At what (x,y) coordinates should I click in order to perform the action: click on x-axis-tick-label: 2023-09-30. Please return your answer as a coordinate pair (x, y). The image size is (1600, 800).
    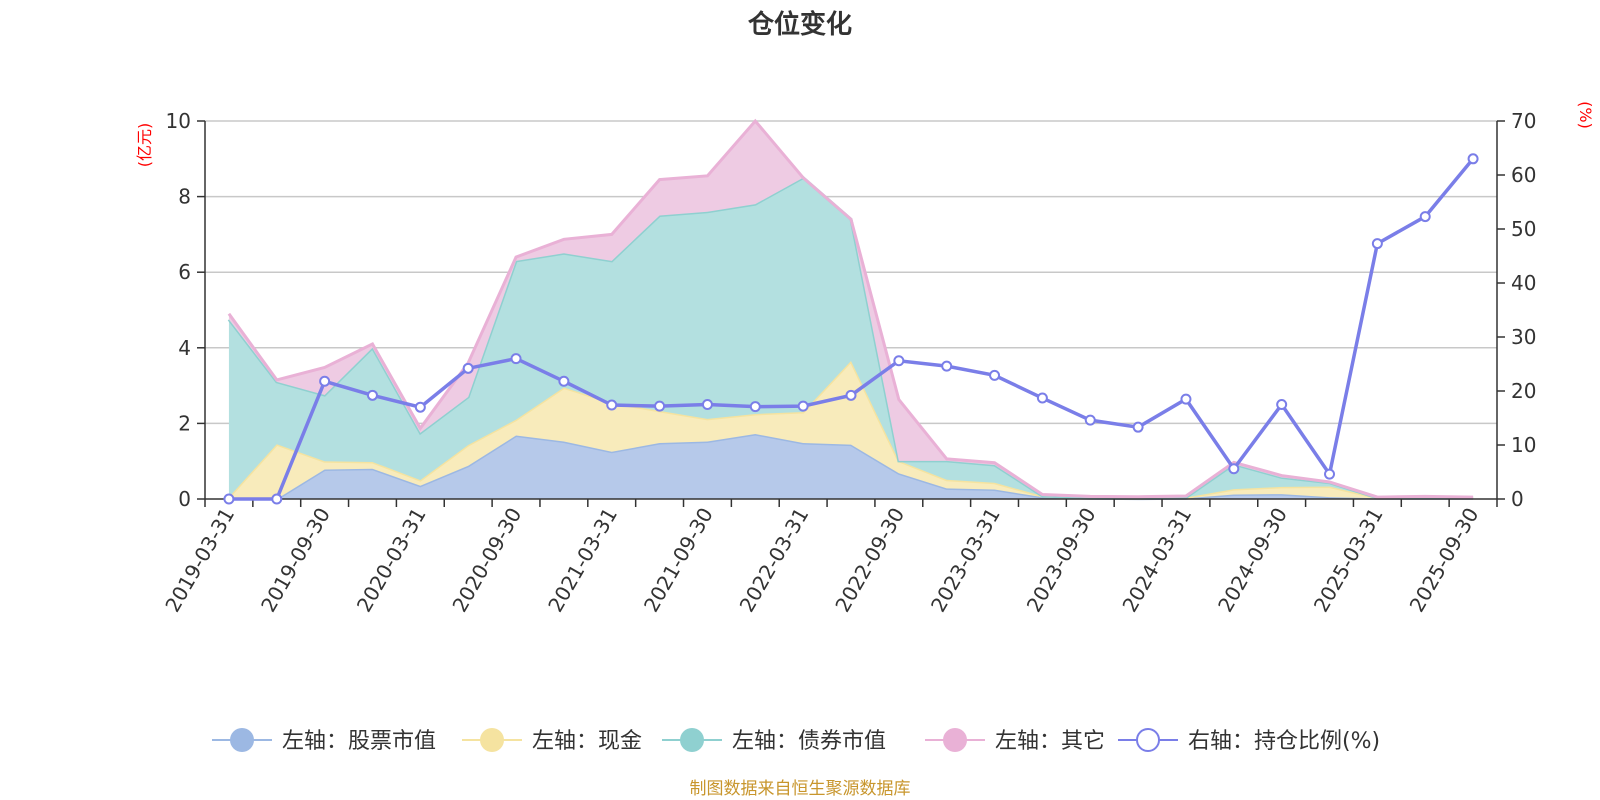
    Looking at the image, I should click on (1061, 560).